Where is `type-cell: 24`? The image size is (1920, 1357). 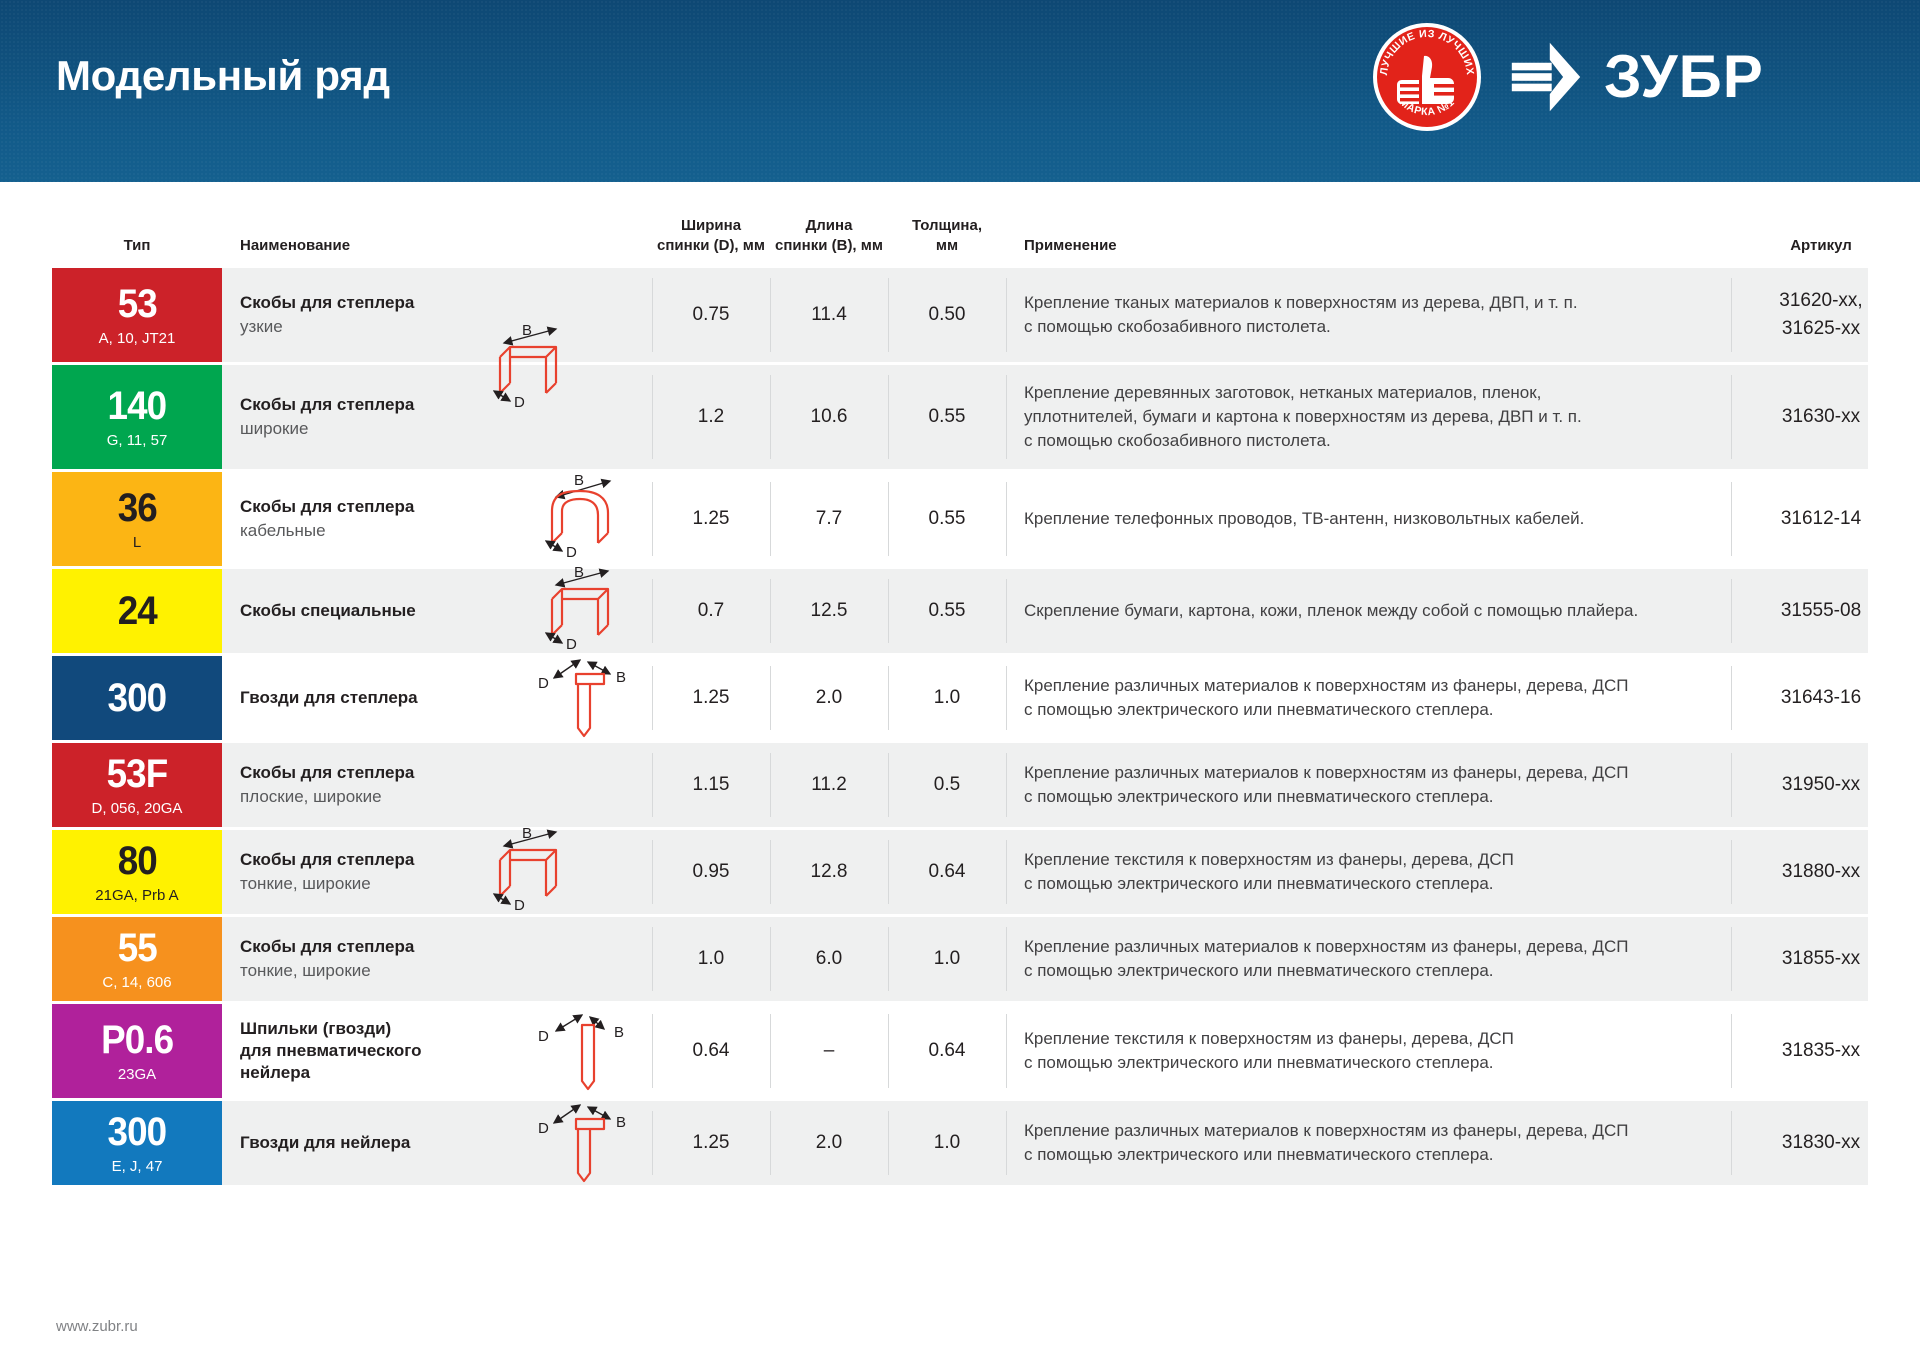 type-cell: 24 is located at coordinates (137, 611).